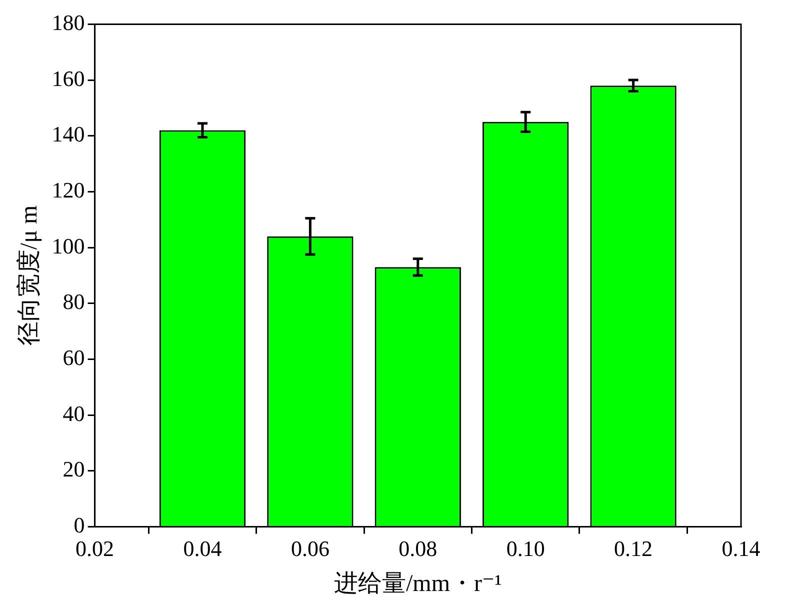  What do you see at coordinates (68, 22) in the screenshot?
I see `y-tick-label: 180` at bounding box center [68, 22].